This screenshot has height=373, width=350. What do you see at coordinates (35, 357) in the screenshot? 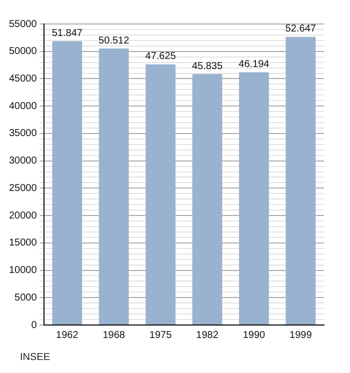
I see `text: INSEE` at bounding box center [35, 357].